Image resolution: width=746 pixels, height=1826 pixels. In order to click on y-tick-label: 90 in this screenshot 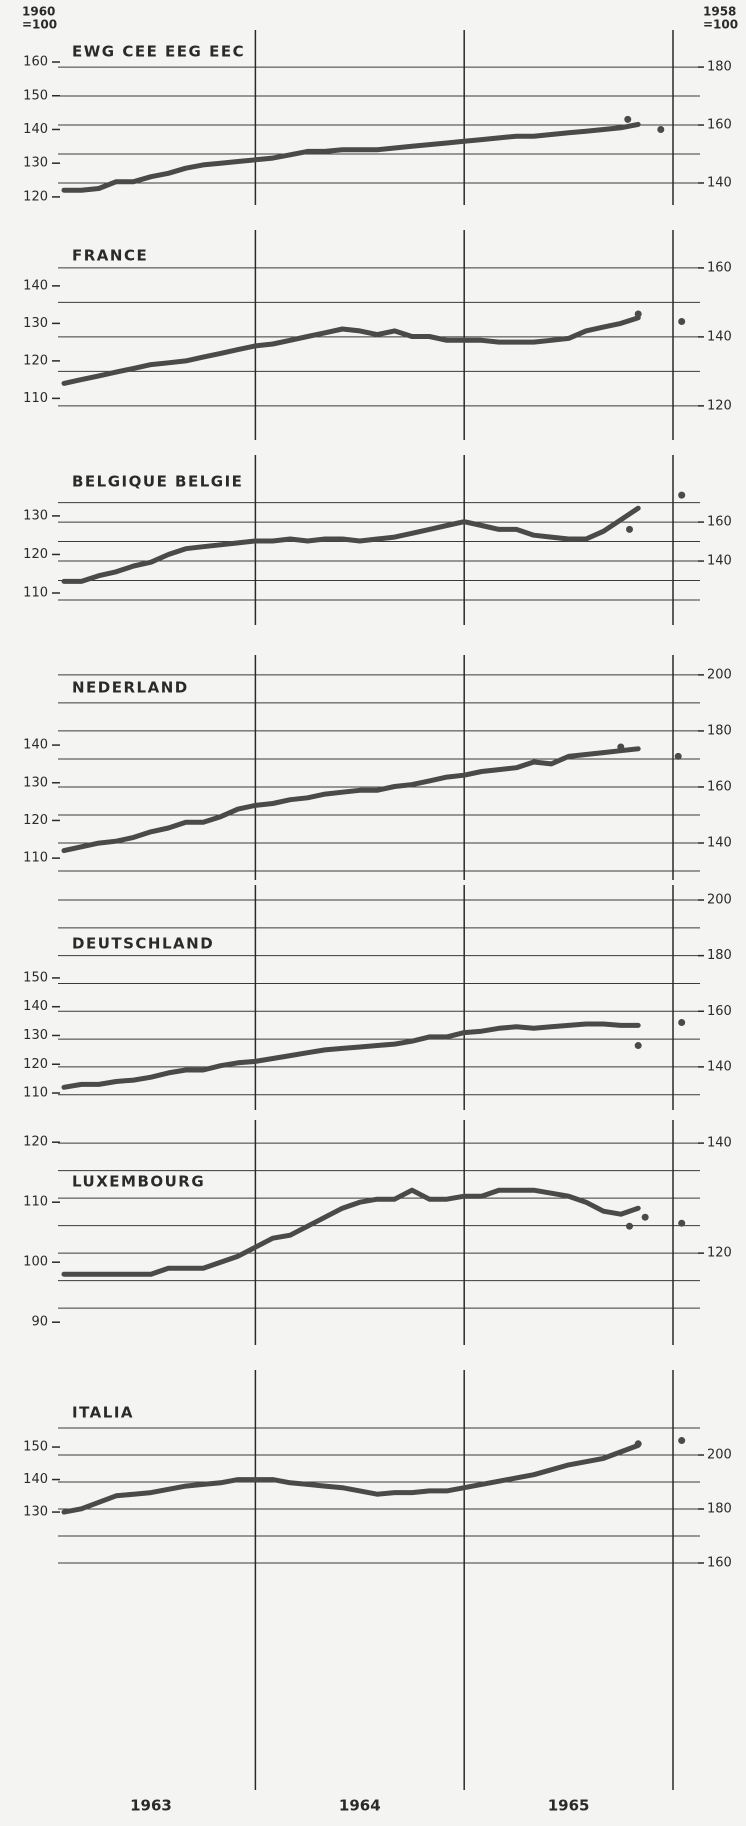, I will do `click(39, 1322)`.